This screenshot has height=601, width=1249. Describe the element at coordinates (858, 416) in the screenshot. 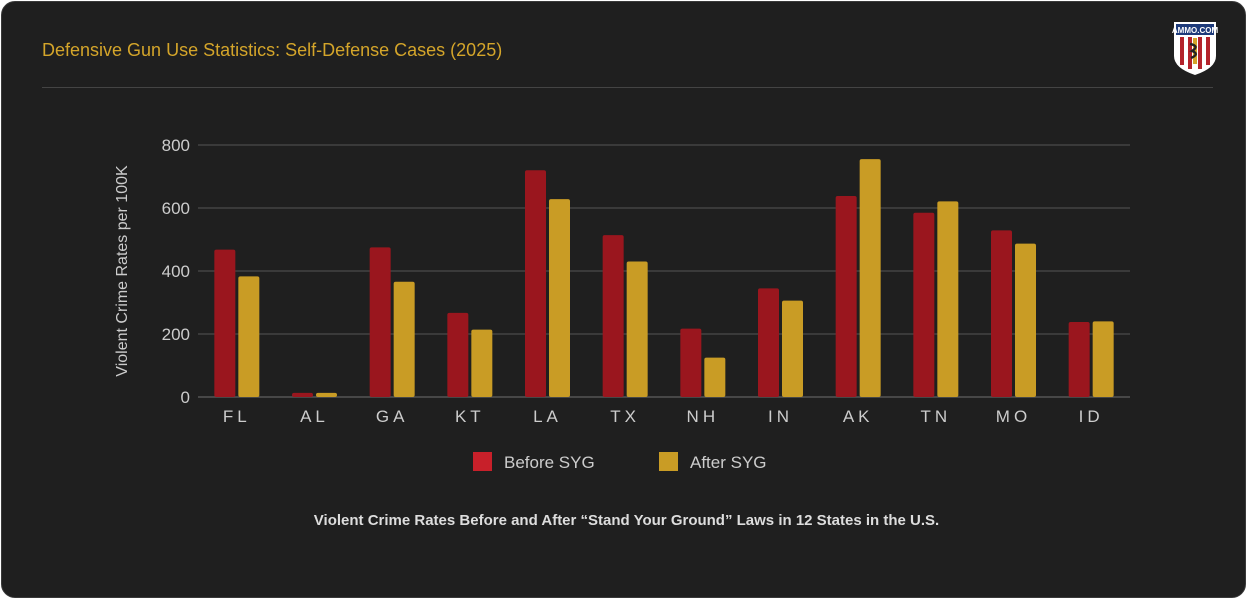

I see `x-tick-label: AK` at that location.